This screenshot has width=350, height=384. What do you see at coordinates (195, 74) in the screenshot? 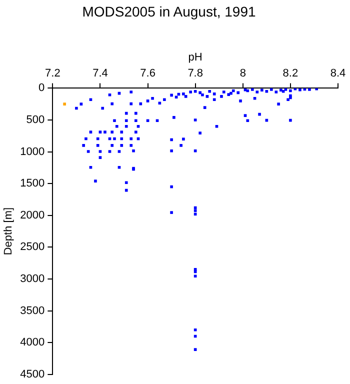
I see `x-tick-label: 7.8` at bounding box center [195, 74].